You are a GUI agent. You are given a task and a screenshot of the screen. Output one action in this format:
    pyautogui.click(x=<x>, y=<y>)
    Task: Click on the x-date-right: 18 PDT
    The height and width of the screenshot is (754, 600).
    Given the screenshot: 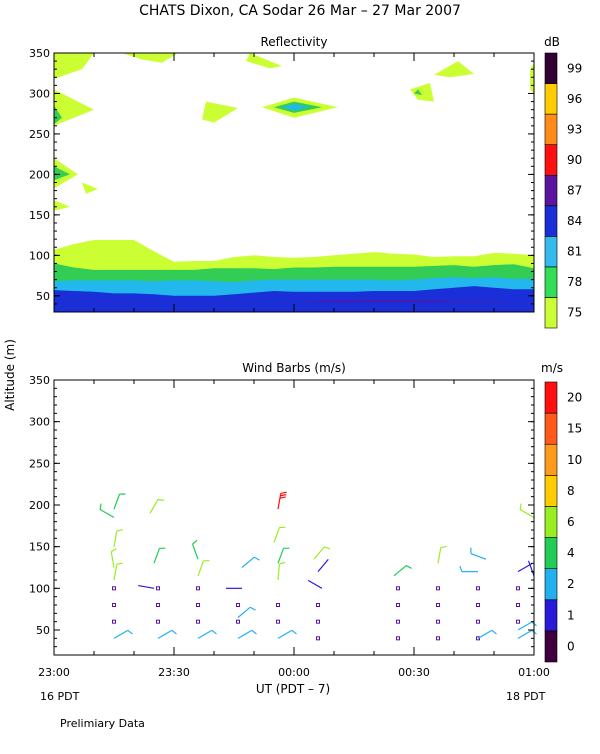 What is the action you would take?
    pyautogui.click(x=526, y=696)
    